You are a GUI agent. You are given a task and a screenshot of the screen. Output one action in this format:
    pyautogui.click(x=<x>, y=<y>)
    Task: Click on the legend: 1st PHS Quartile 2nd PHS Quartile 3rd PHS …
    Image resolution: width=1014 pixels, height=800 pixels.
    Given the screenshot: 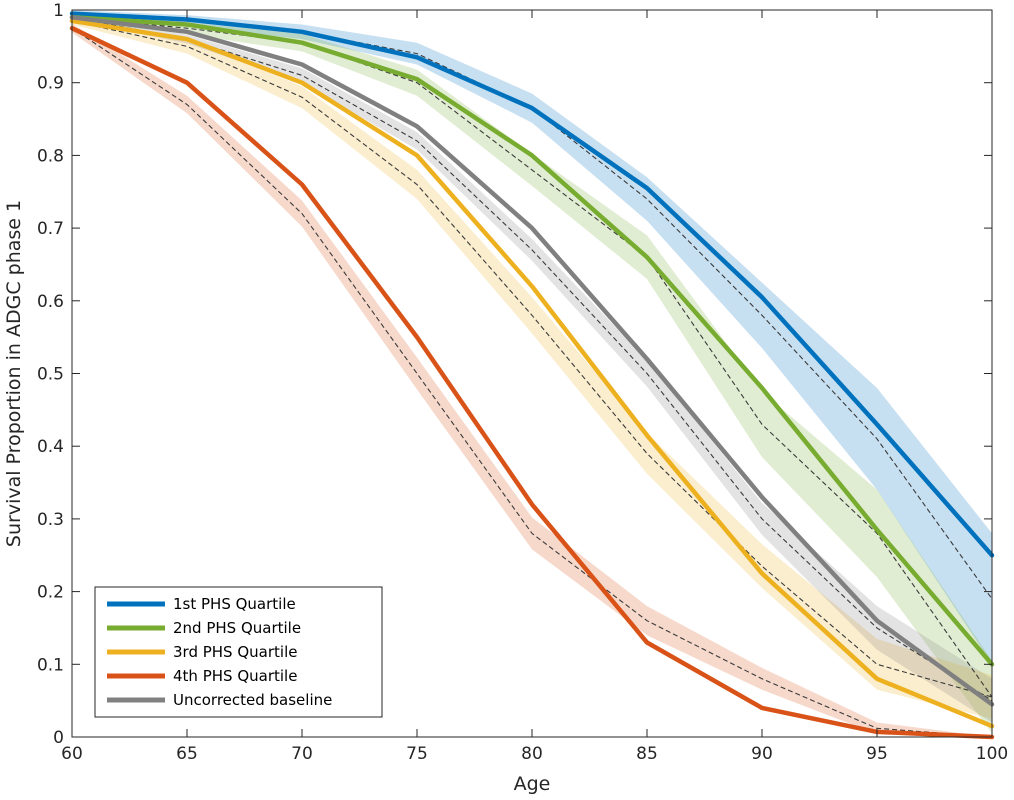 What is the action you would take?
    pyautogui.click(x=238, y=652)
    